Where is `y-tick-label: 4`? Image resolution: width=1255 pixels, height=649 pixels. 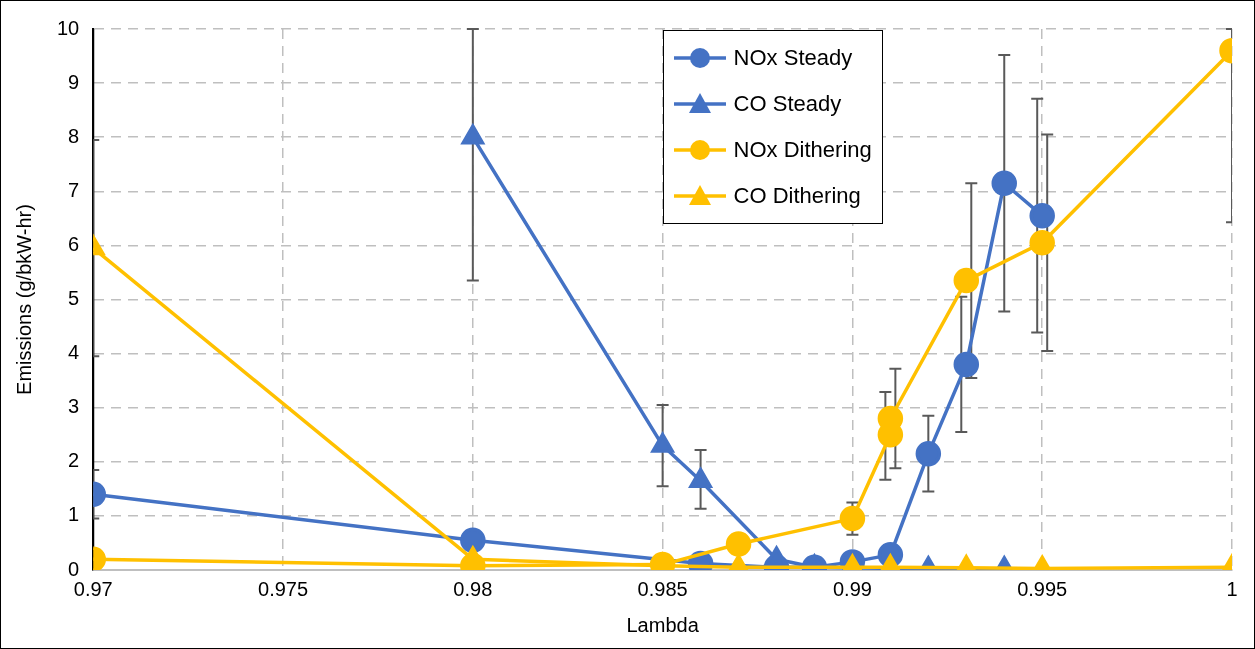
y-tick-label: 4 is located at coordinates (74, 352).